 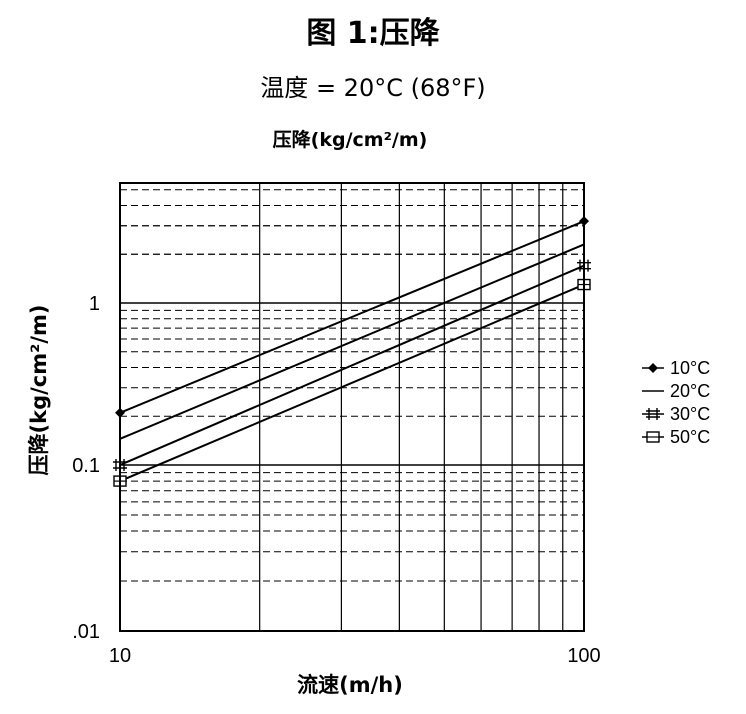 I want to click on chart-title: 压降(kg/cm²/m), so click(x=350, y=139).